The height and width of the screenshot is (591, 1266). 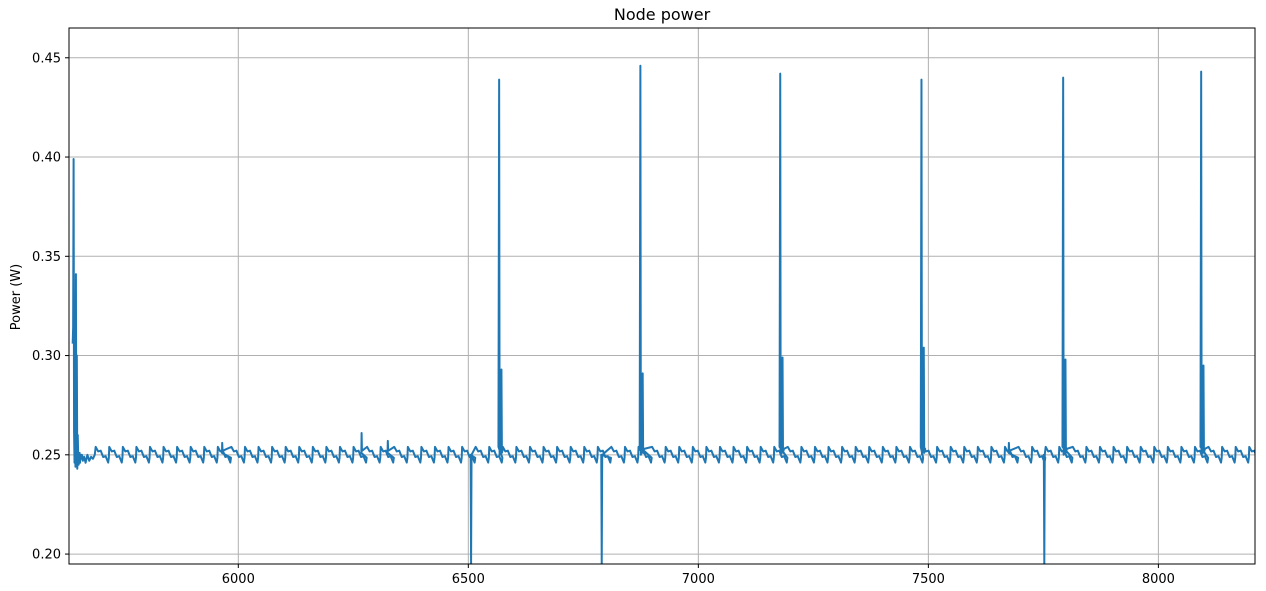 I want to click on y-tick-label: 0.45, so click(x=46, y=58).